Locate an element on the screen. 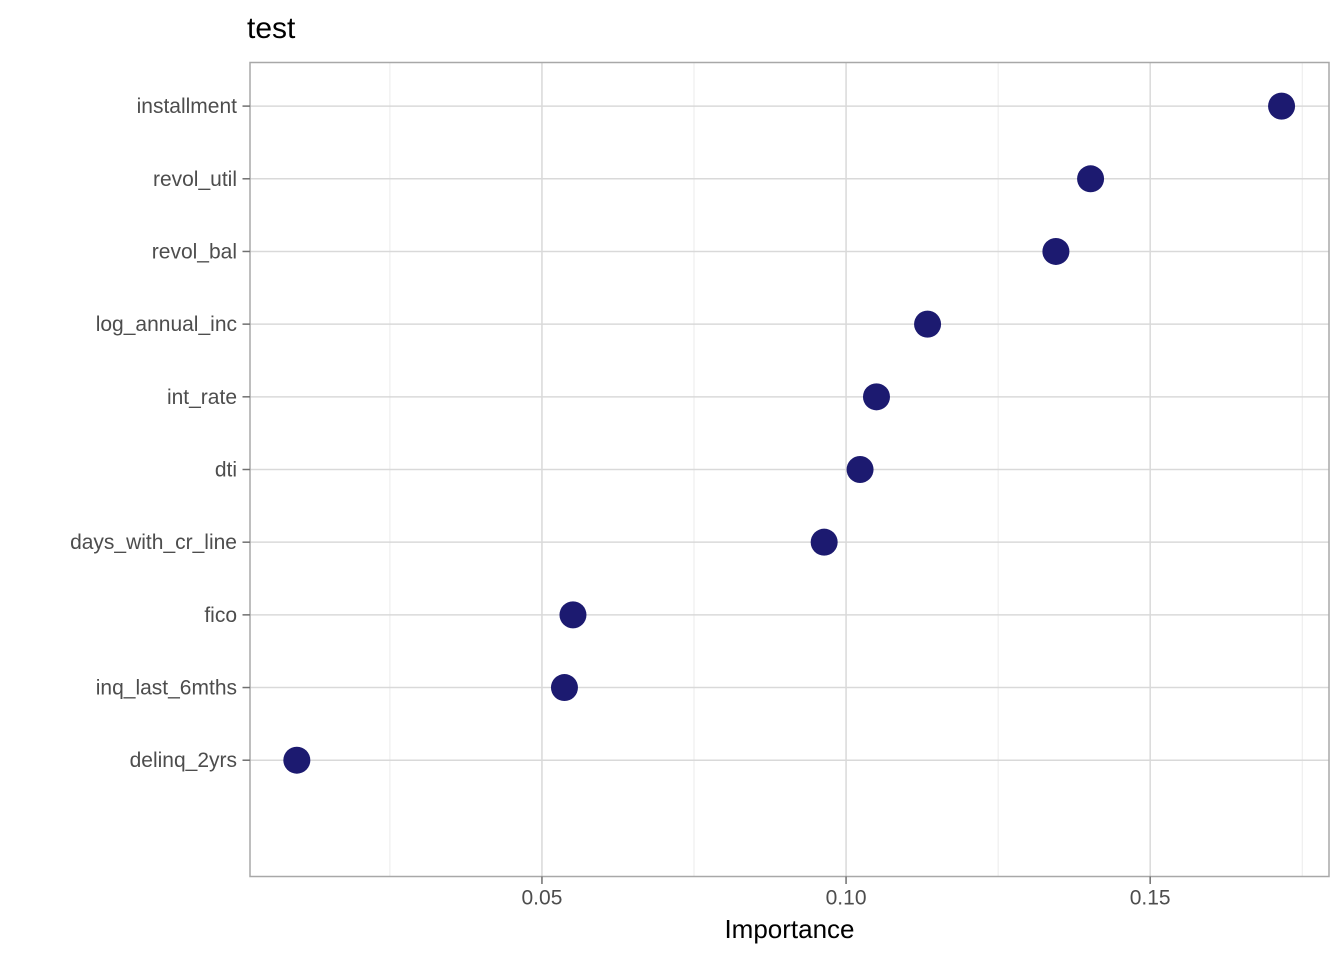  category-label-delinq_2yrs: delinq_2yrs is located at coordinates (183, 760).